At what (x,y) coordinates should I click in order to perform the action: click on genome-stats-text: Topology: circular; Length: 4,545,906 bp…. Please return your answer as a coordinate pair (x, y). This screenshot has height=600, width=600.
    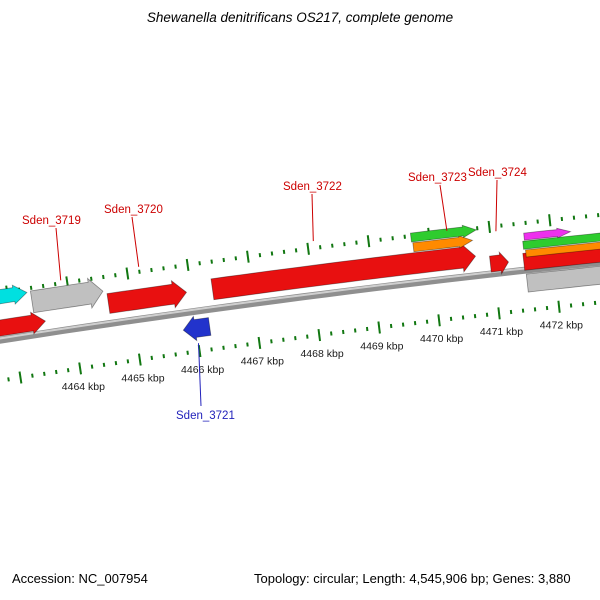
    Looking at the image, I should click on (412, 578).